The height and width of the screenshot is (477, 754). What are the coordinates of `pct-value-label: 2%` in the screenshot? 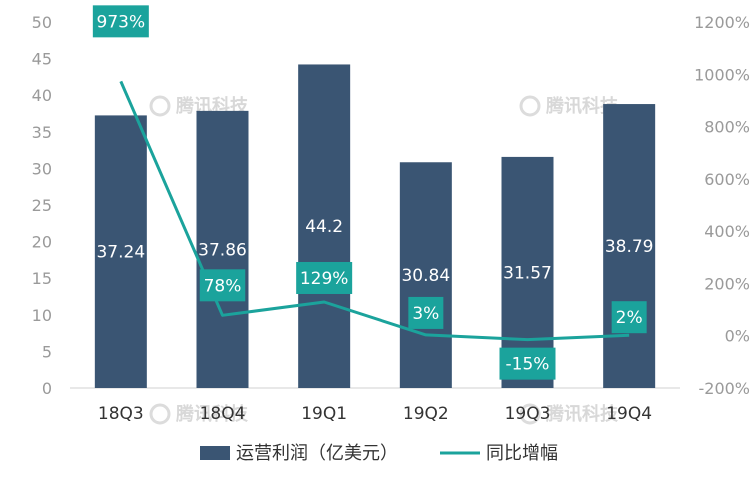 It's located at (629, 318).